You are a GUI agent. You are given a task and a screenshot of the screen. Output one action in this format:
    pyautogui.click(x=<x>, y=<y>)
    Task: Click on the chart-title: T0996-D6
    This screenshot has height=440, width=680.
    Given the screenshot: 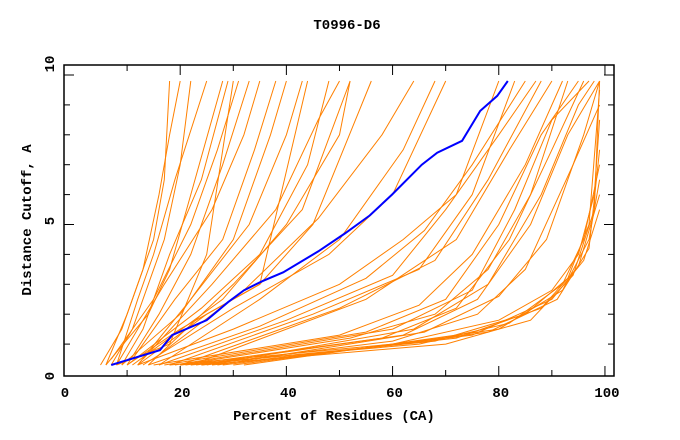 What is the action you would take?
    pyautogui.click(x=346, y=26)
    